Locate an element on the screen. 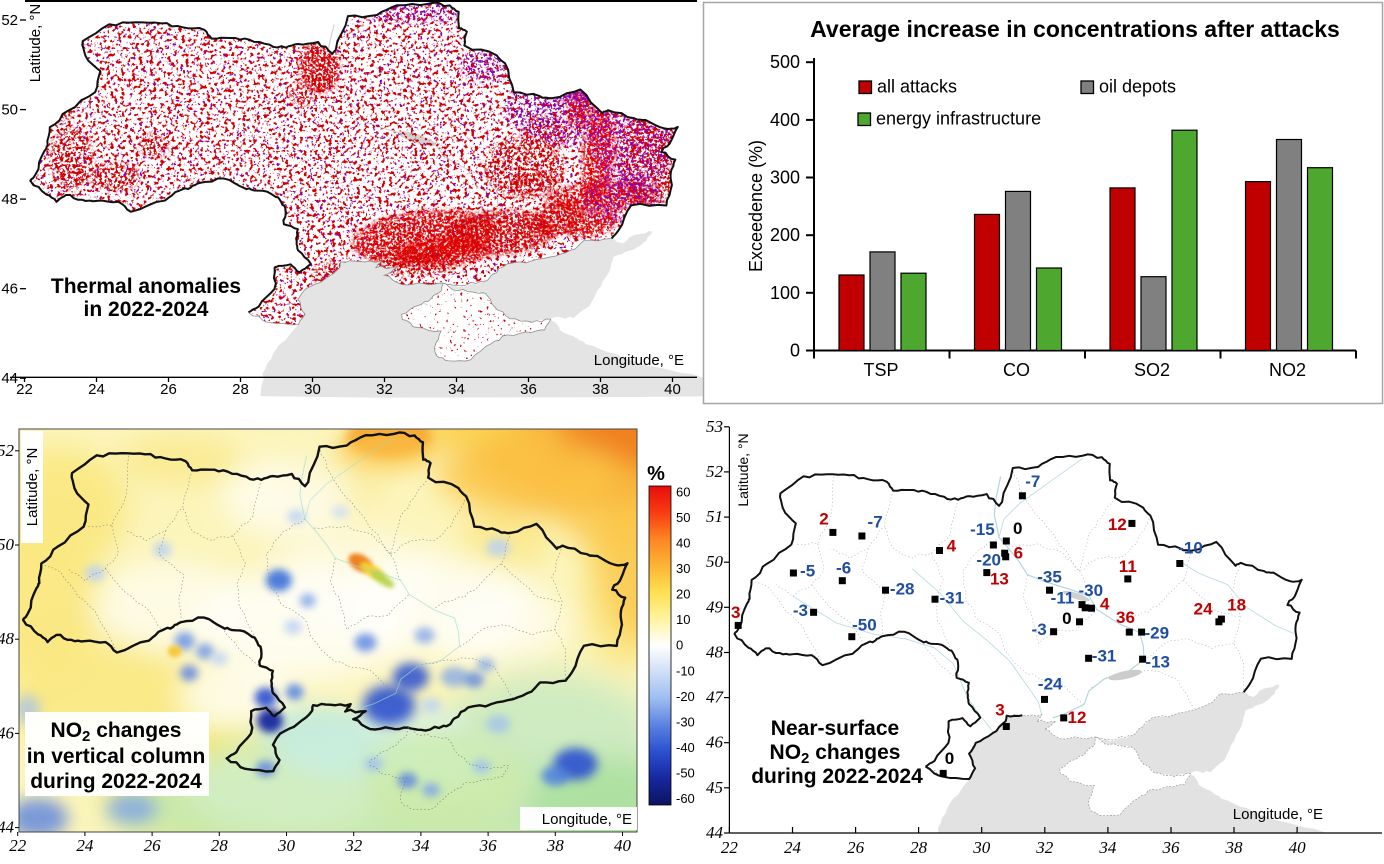 This screenshot has width=1384, height=864. svg-text: -29 is located at coordinates (1157, 633).